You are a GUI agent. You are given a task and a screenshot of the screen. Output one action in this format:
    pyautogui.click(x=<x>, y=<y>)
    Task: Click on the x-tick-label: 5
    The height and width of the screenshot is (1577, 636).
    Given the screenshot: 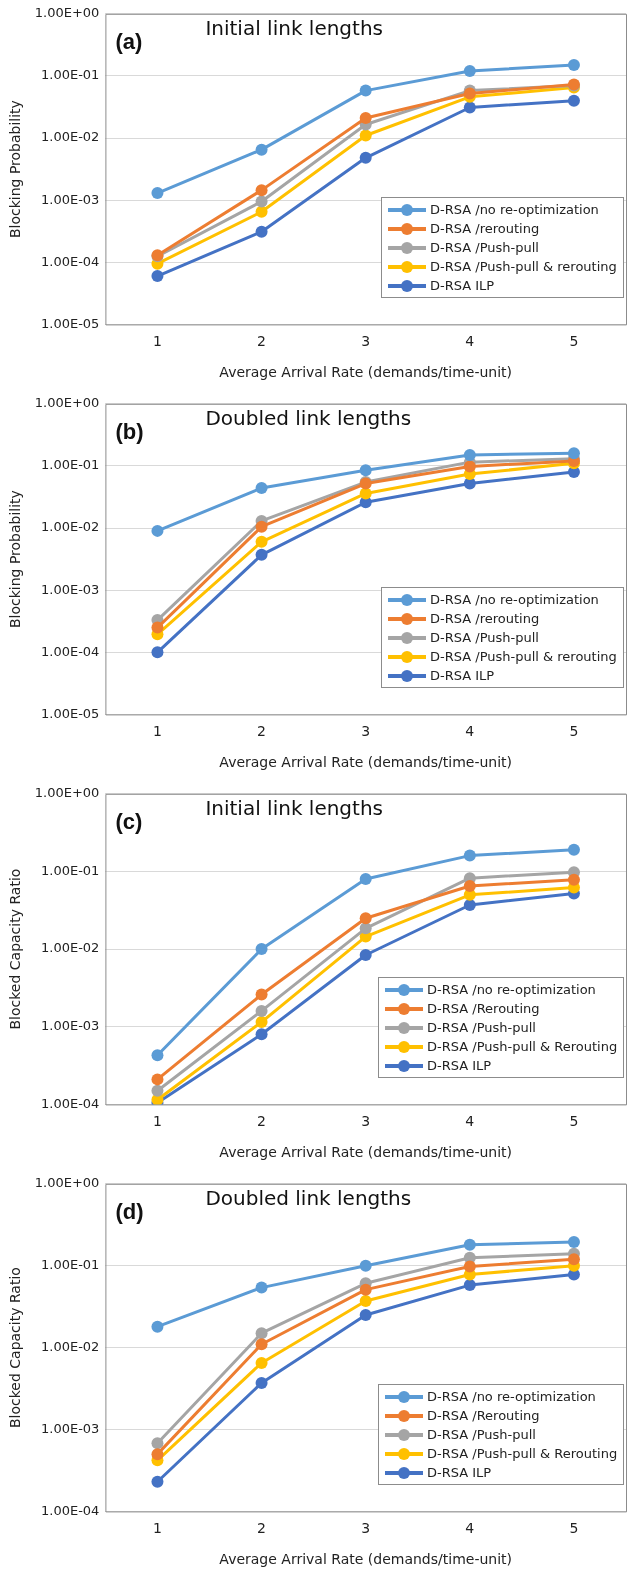 What is the action you would take?
    pyautogui.click(x=574, y=731)
    